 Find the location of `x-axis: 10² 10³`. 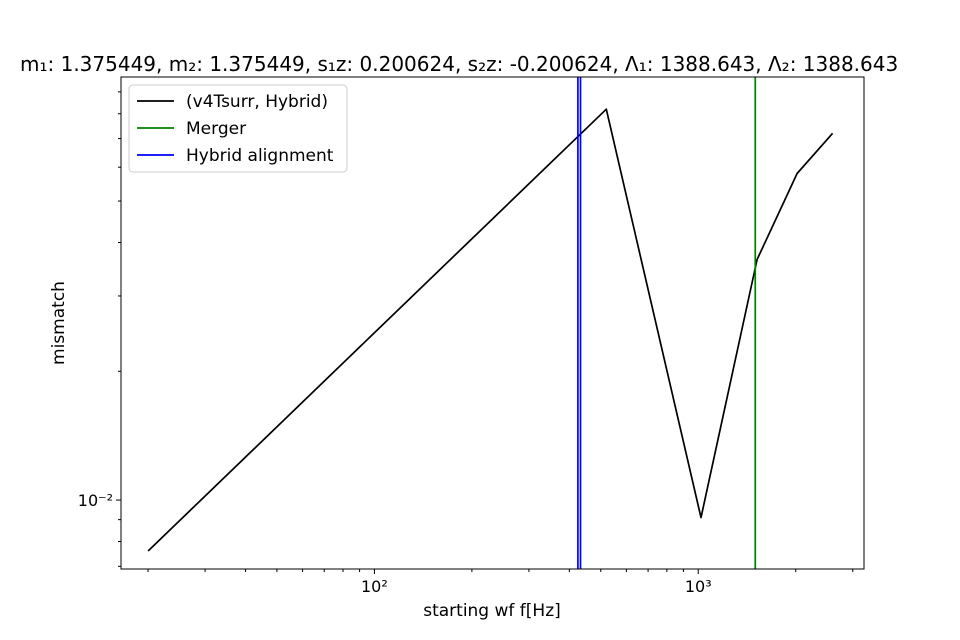

x-axis: 10² 10³ is located at coordinates (500, 582).